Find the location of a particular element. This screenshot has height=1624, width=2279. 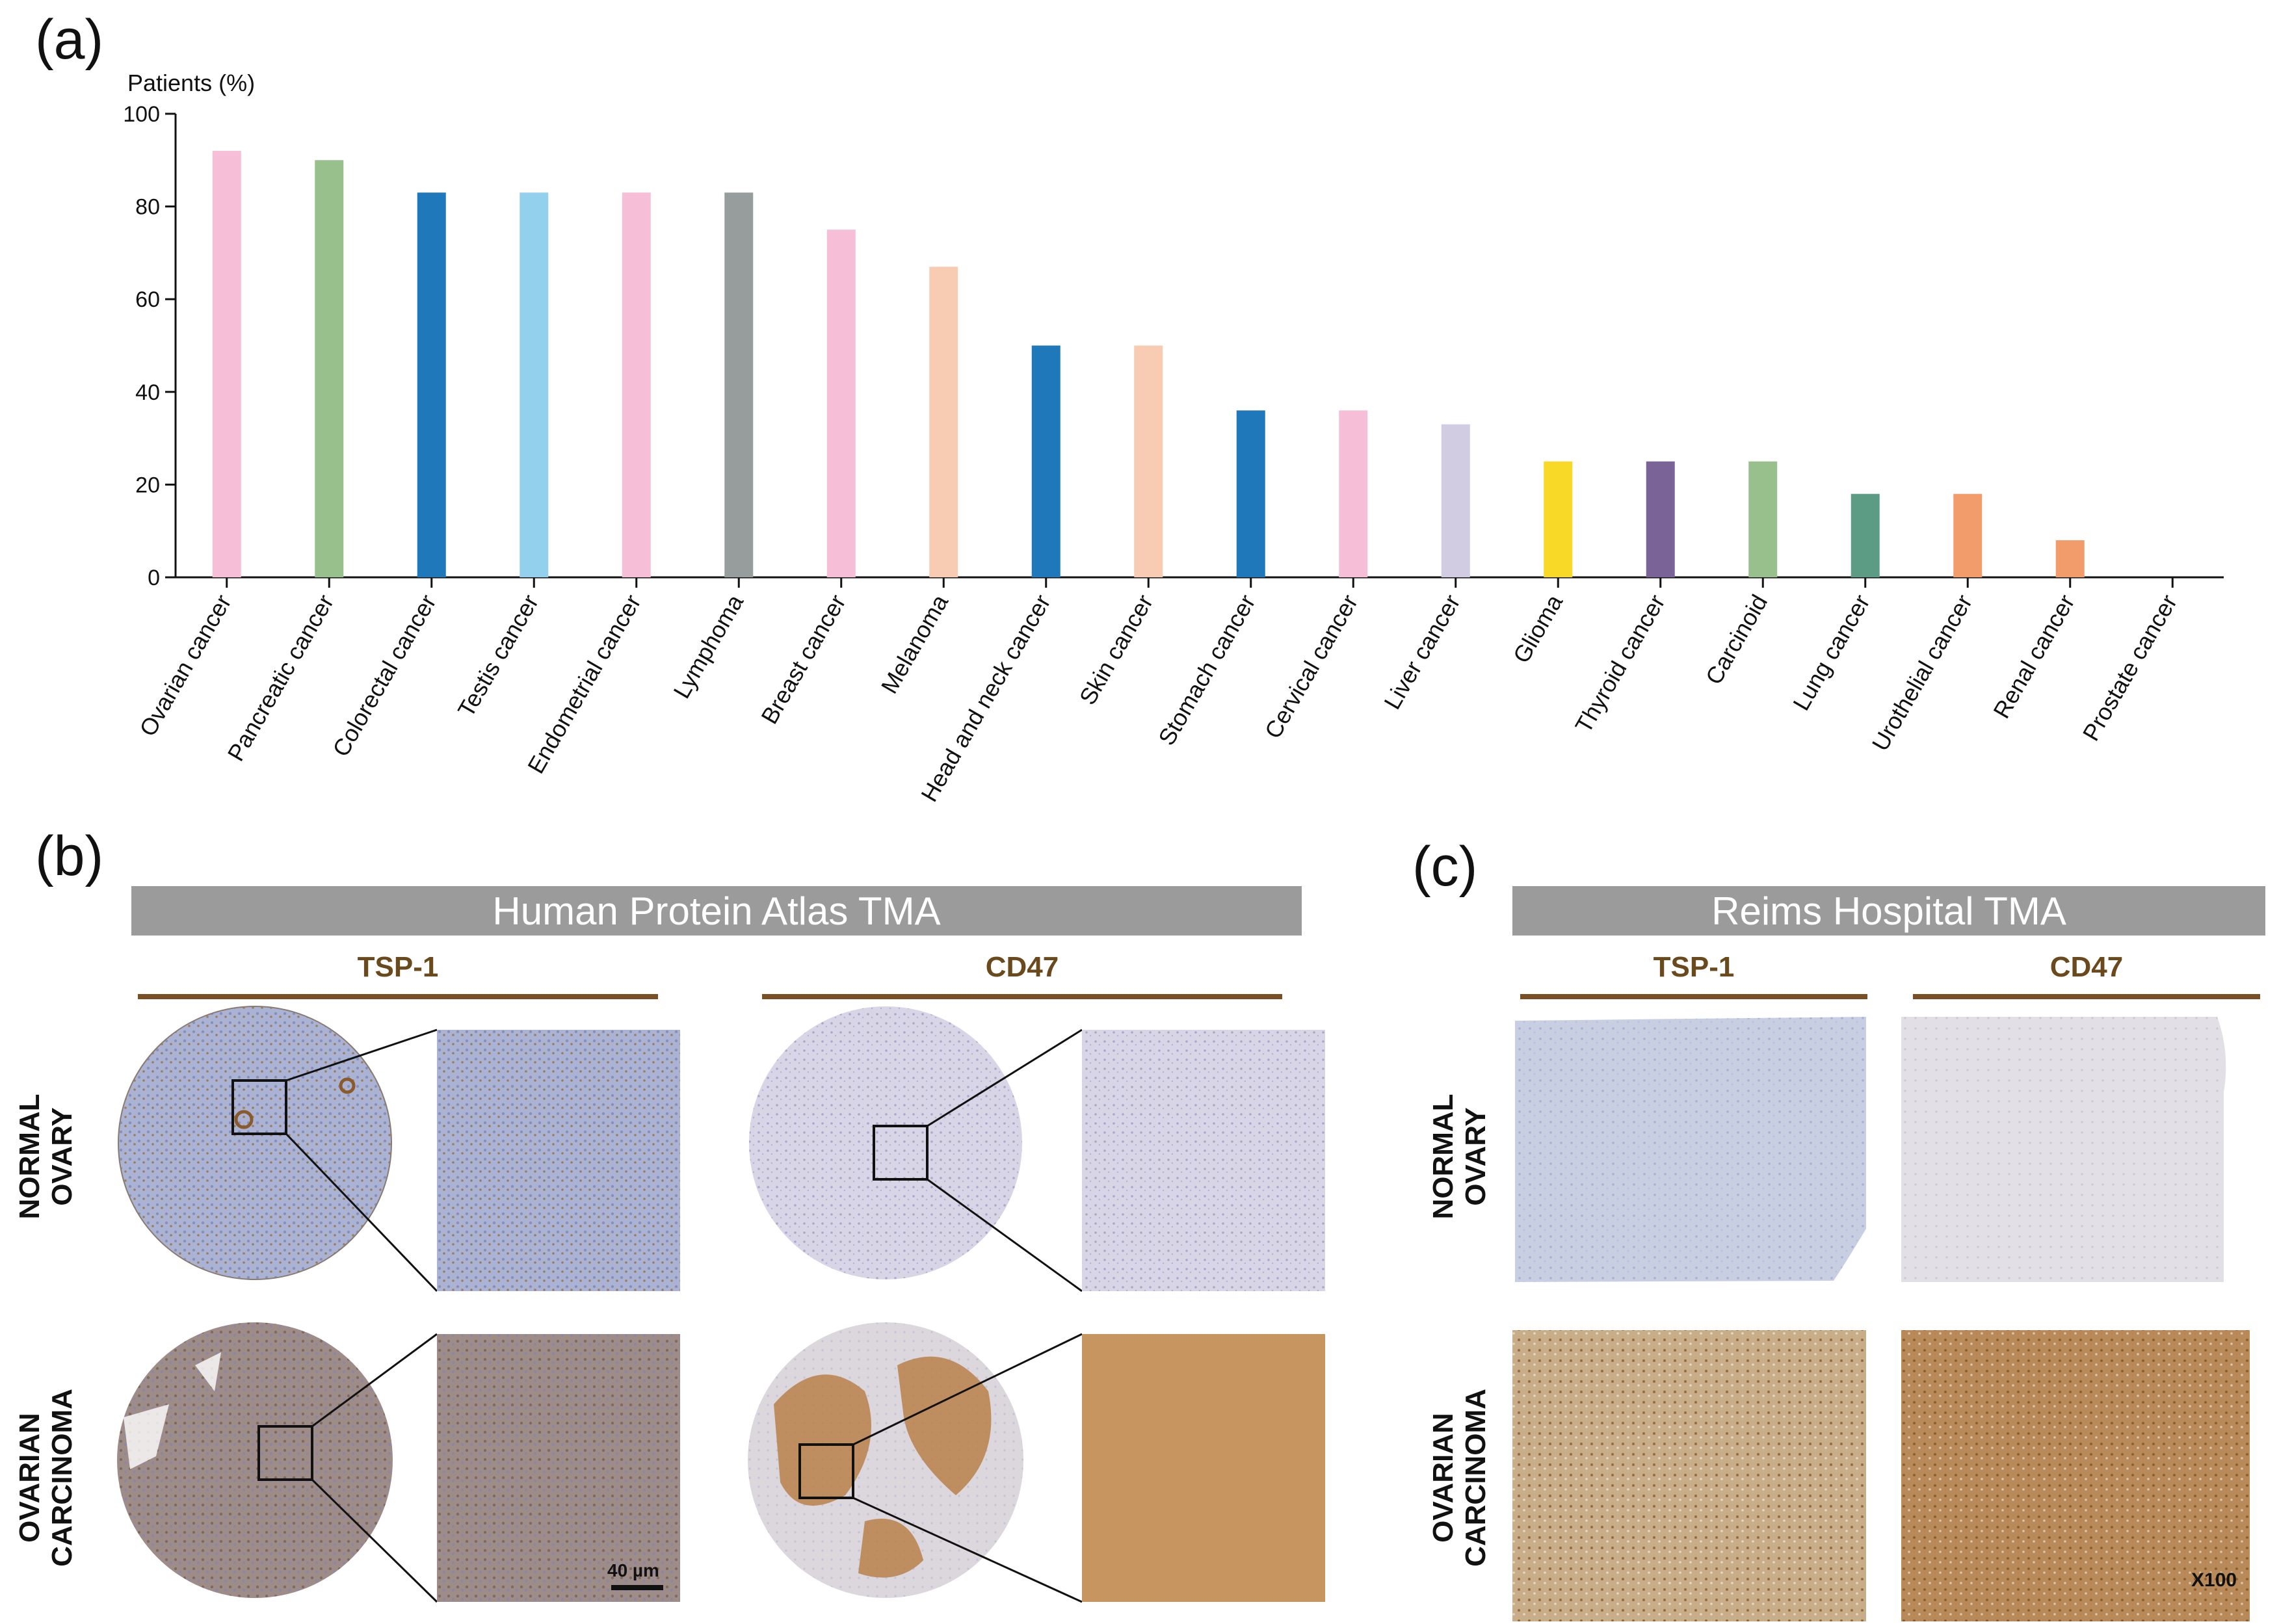

x-tick-label: Skin cancer is located at coordinates (1116, 649).